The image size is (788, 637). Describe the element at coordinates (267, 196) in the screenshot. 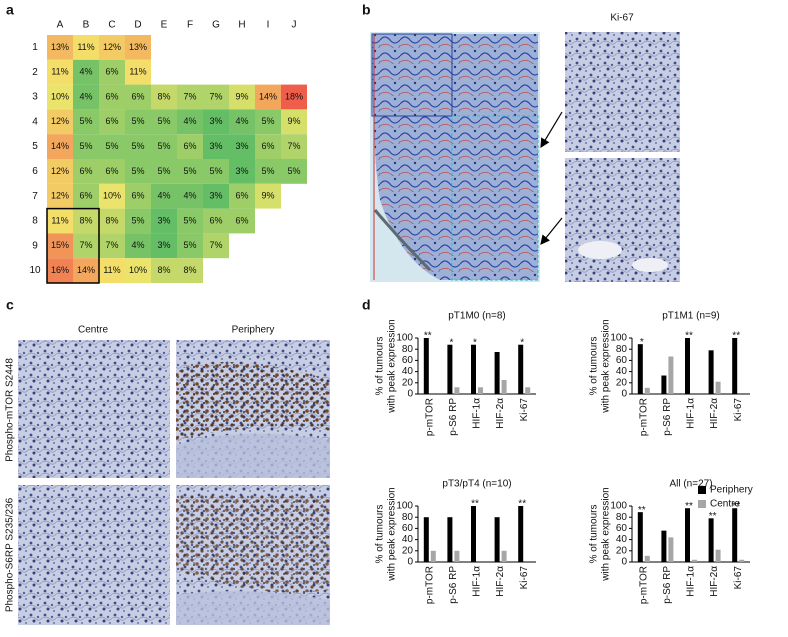

I see `cell-label: 9%` at that location.